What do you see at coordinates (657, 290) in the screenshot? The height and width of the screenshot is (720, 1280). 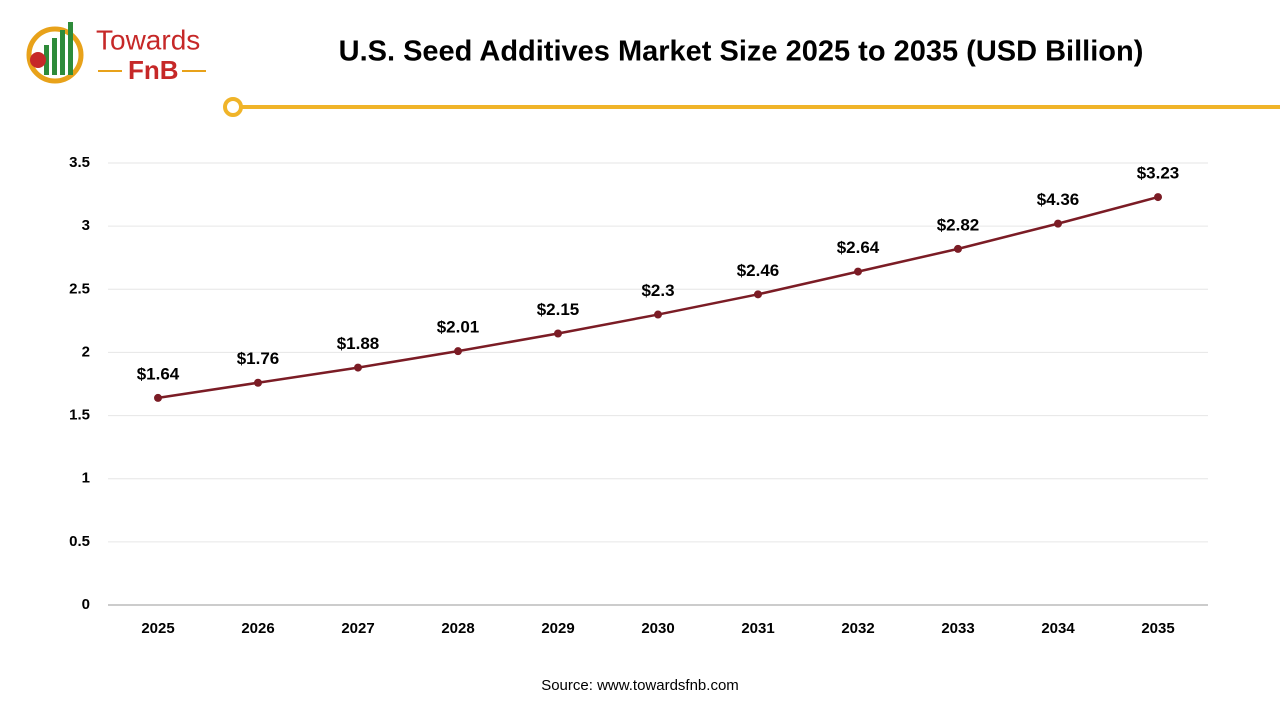 I see `data-label: $2.3` at bounding box center [657, 290].